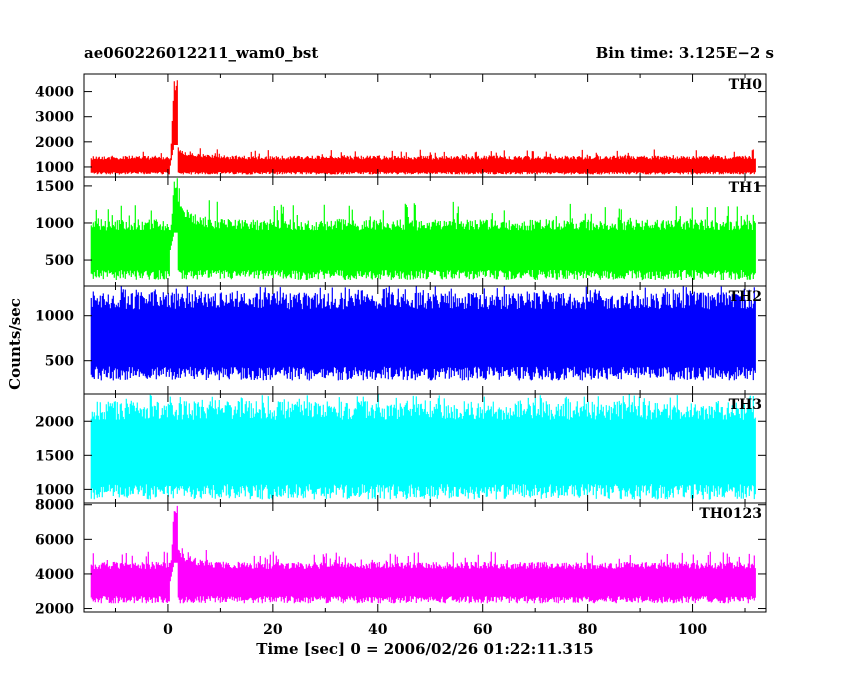 Image resolution: width=850 pixels, height=684 pixels. Describe the element at coordinates (54, 506) in the screenshot. I see `y-tick-label: 8000` at that location.